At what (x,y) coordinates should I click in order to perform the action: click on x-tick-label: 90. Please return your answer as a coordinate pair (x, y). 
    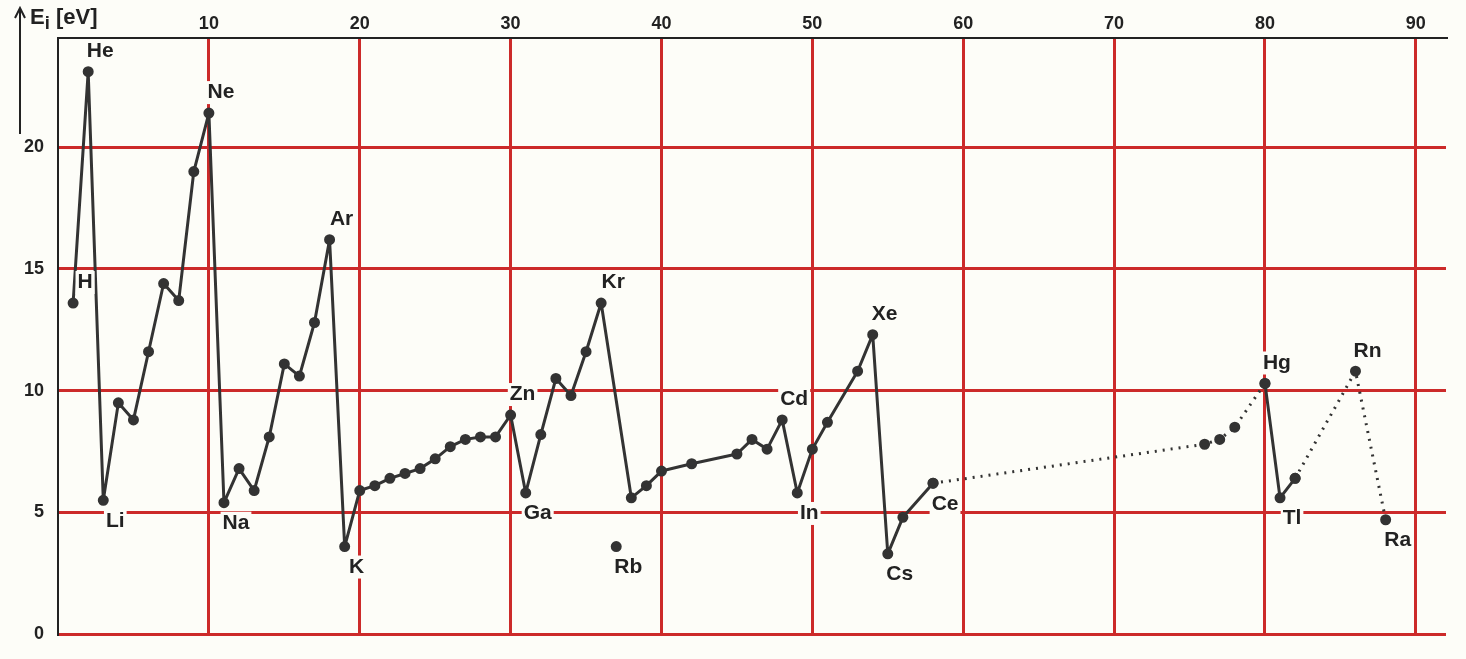
    Looking at the image, I should click on (1415, 22).